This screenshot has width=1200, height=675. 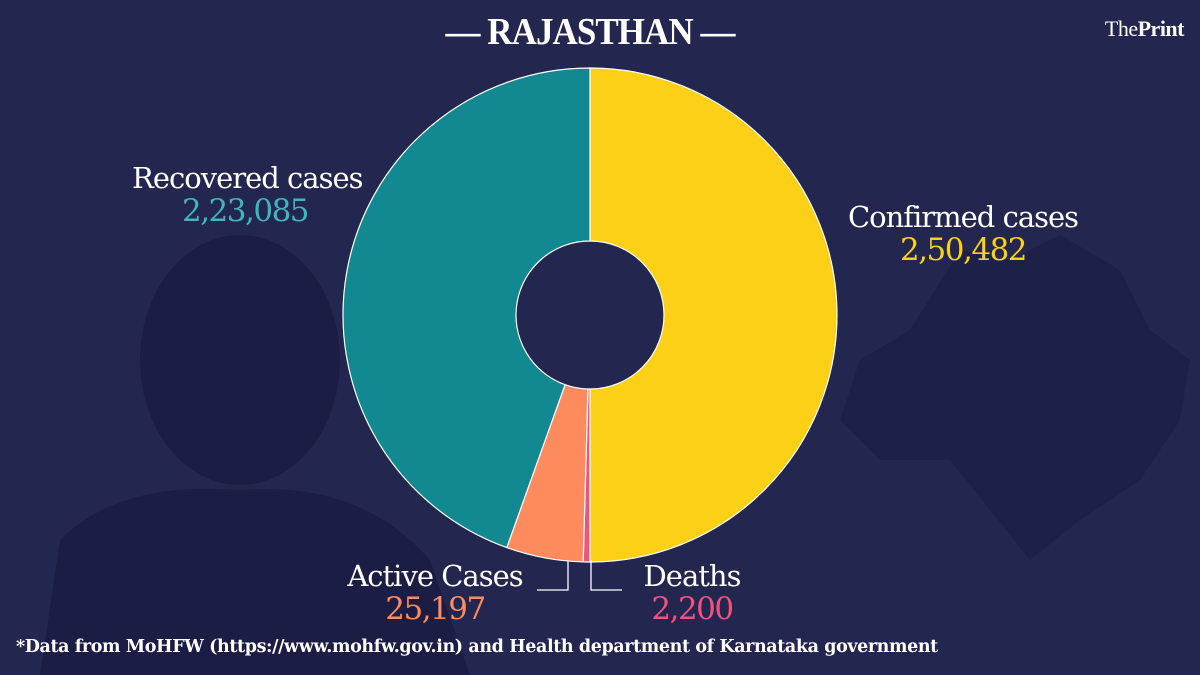 What do you see at coordinates (245, 211) in the screenshot?
I see `recovered-value: 2,23,085` at bounding box center [245, 211].